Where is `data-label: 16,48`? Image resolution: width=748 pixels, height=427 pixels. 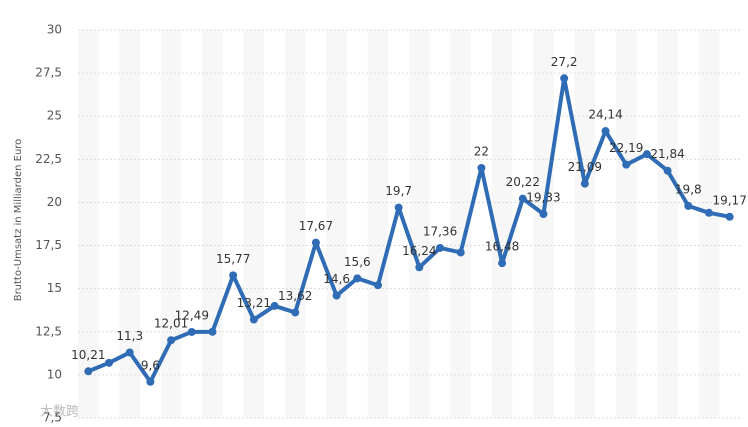 data-label: 16,48 is located at coordinates (502, 247).